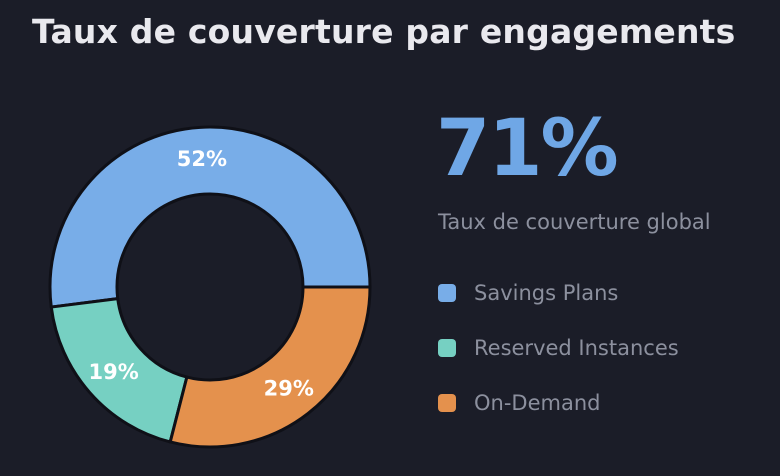 This screenshot has width=780, height=476. Describe the element at coordinates (289, 389) in the screenshot. I see `slice-label-on-demand: 29%` at that location.